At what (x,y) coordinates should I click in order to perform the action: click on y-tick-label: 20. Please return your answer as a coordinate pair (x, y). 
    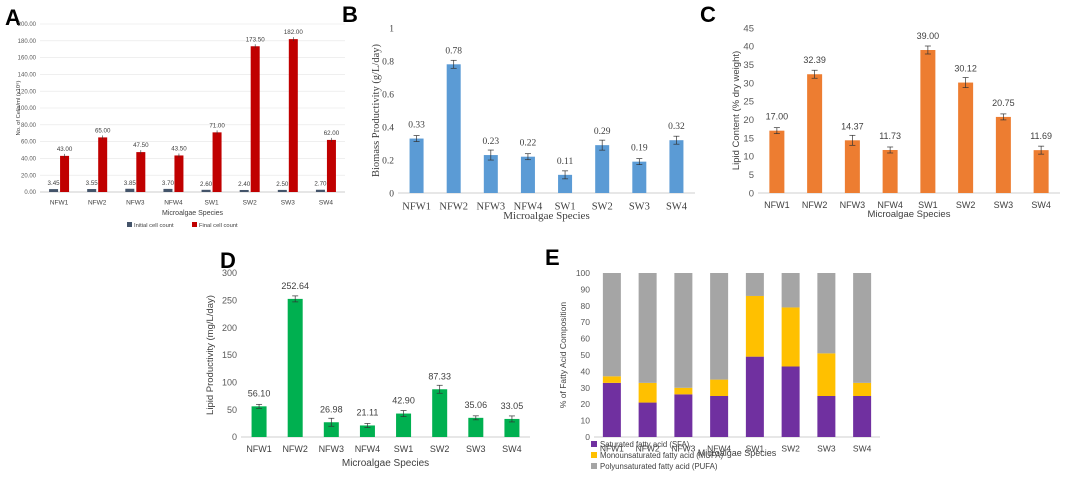
    Looking at the image, I should click on (748, 120).